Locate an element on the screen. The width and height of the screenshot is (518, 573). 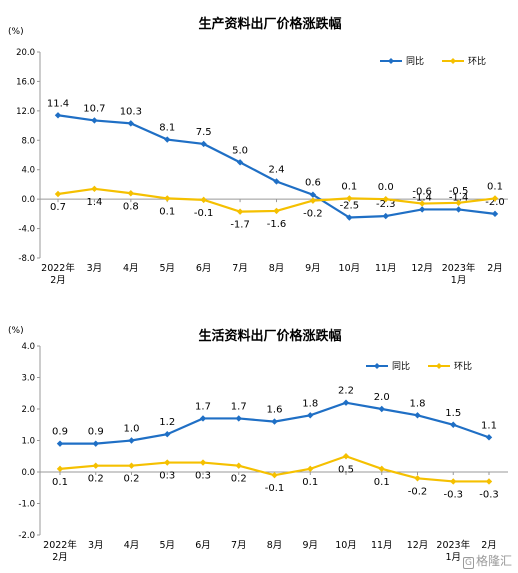
x-tick-label: 7月 is located at coordinates (239, 545).